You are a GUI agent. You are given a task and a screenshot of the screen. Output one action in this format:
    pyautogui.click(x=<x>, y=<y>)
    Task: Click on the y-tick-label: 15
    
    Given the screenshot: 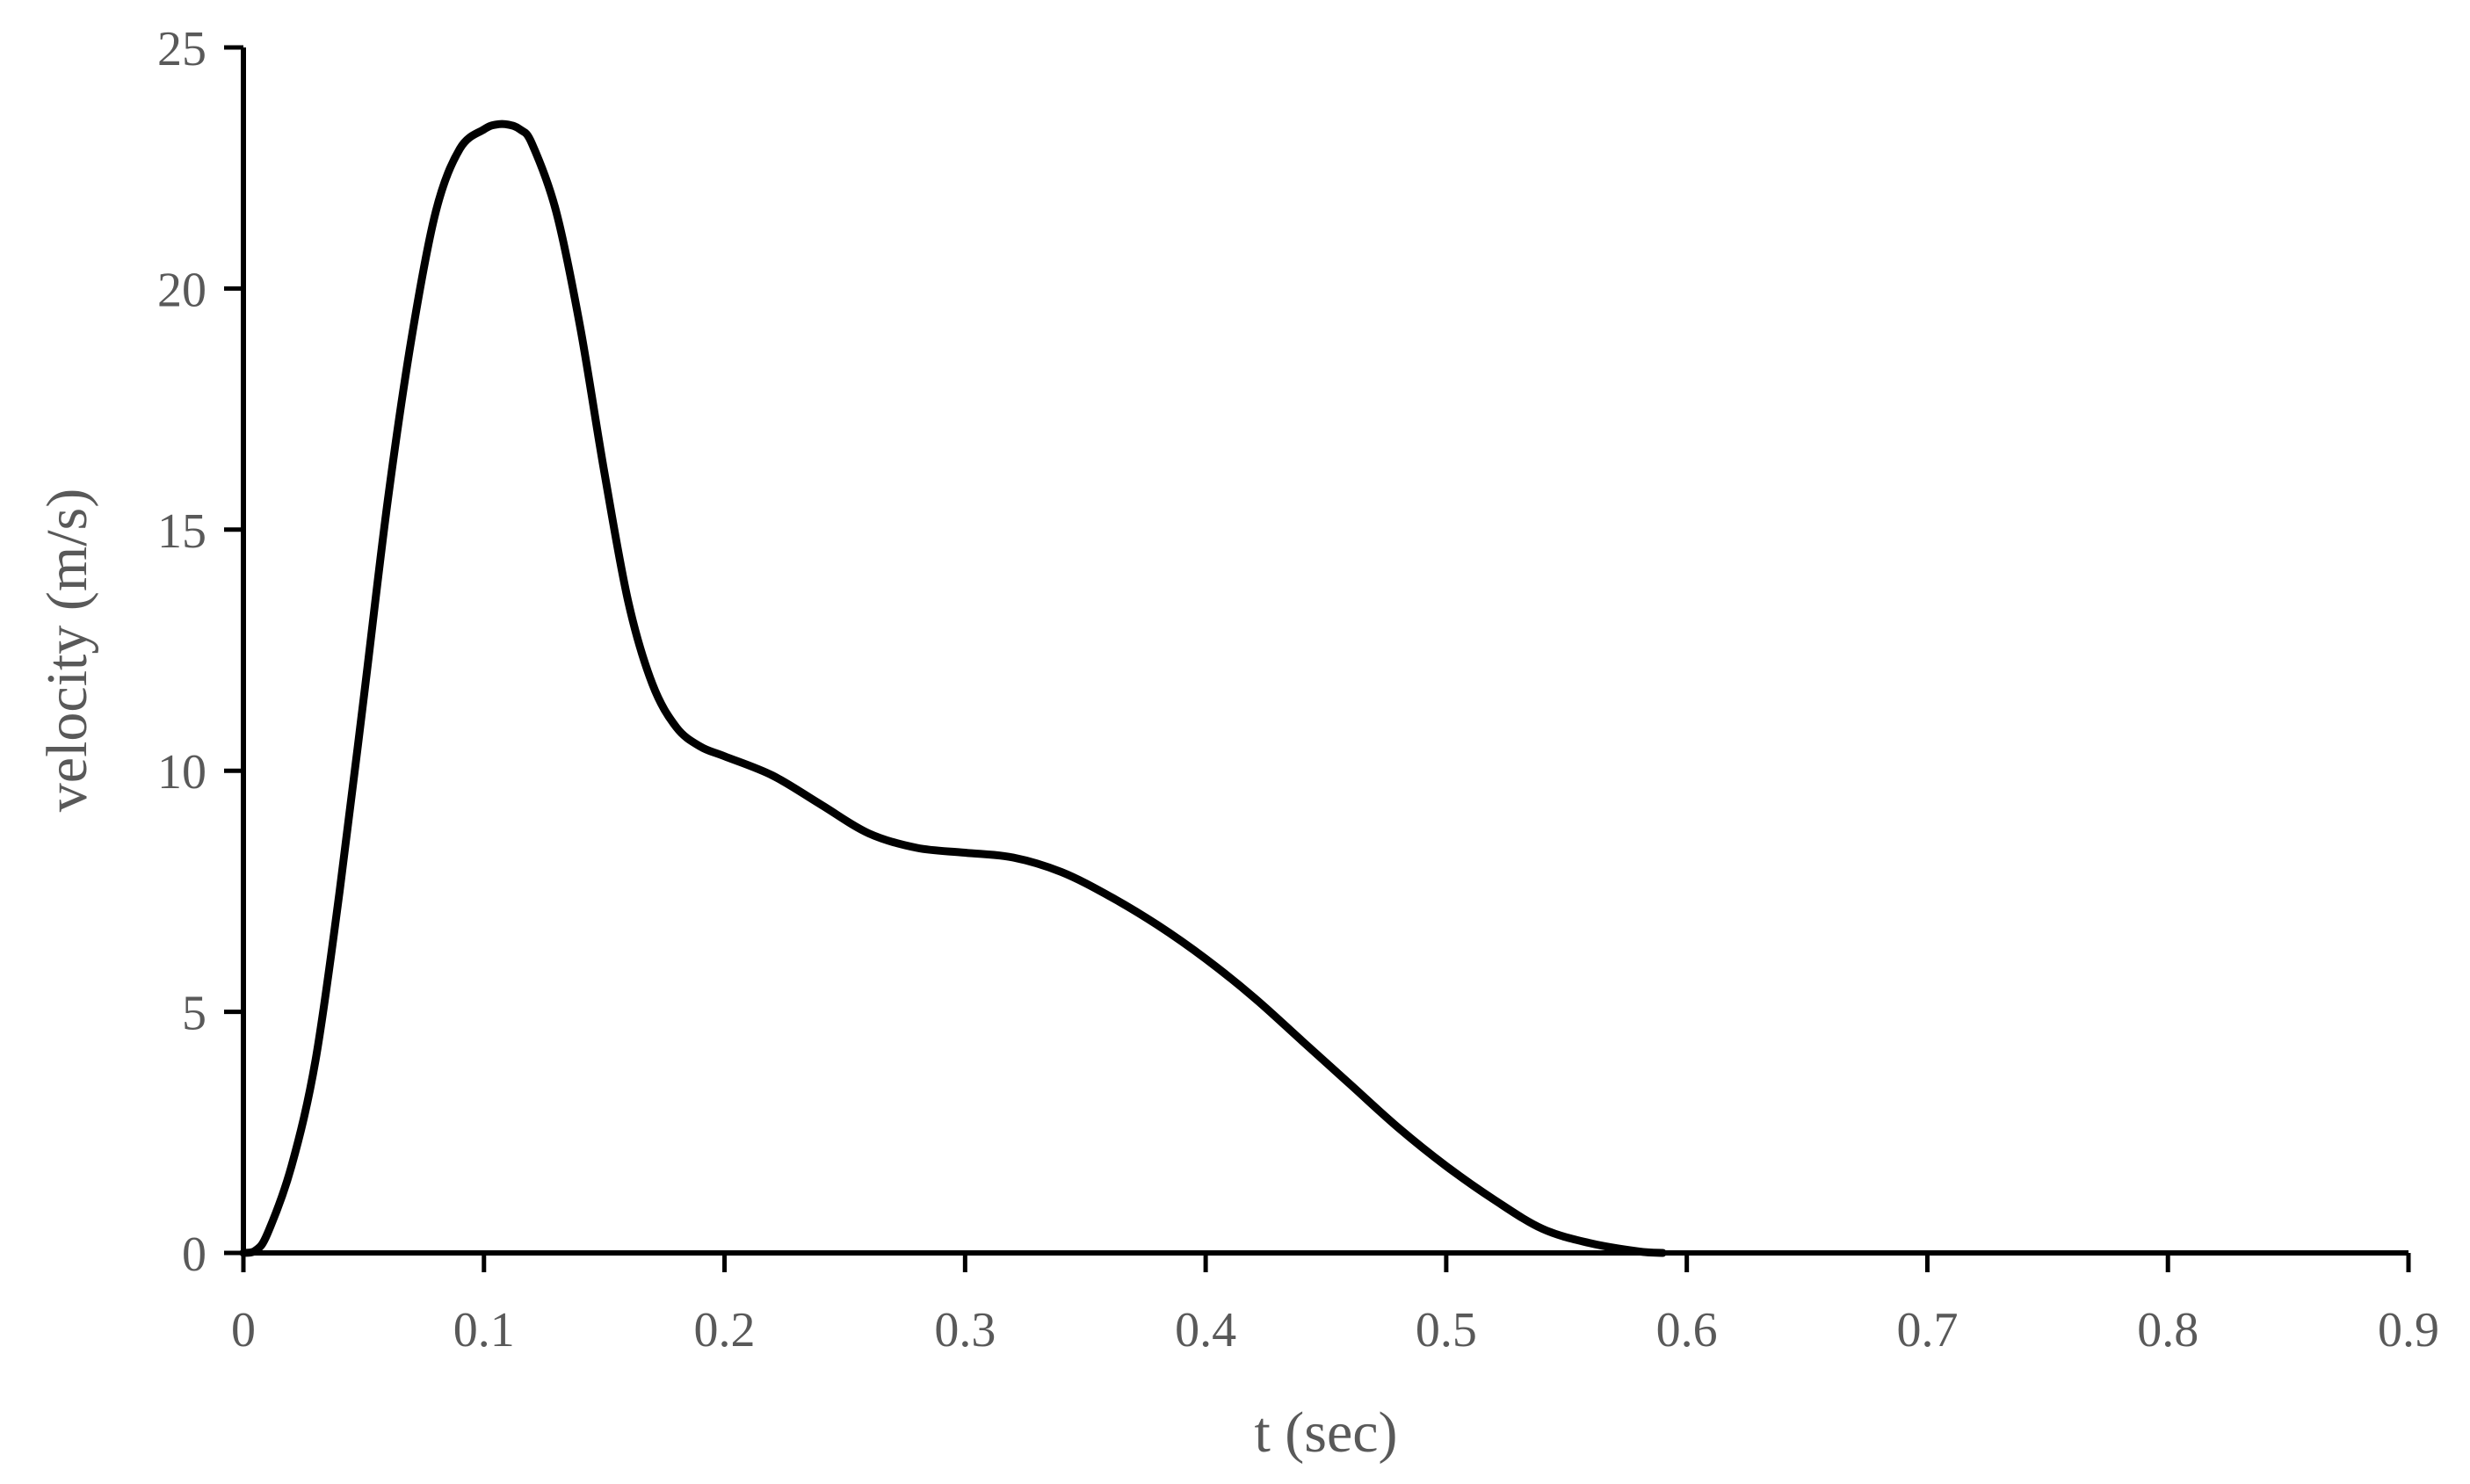 What is the action you would take?
    pyautogui.click(x=182, y=532)
    